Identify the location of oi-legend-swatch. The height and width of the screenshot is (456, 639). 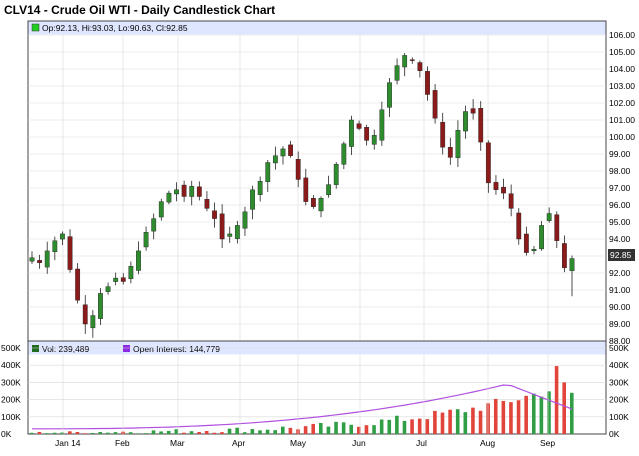
(126, 348).